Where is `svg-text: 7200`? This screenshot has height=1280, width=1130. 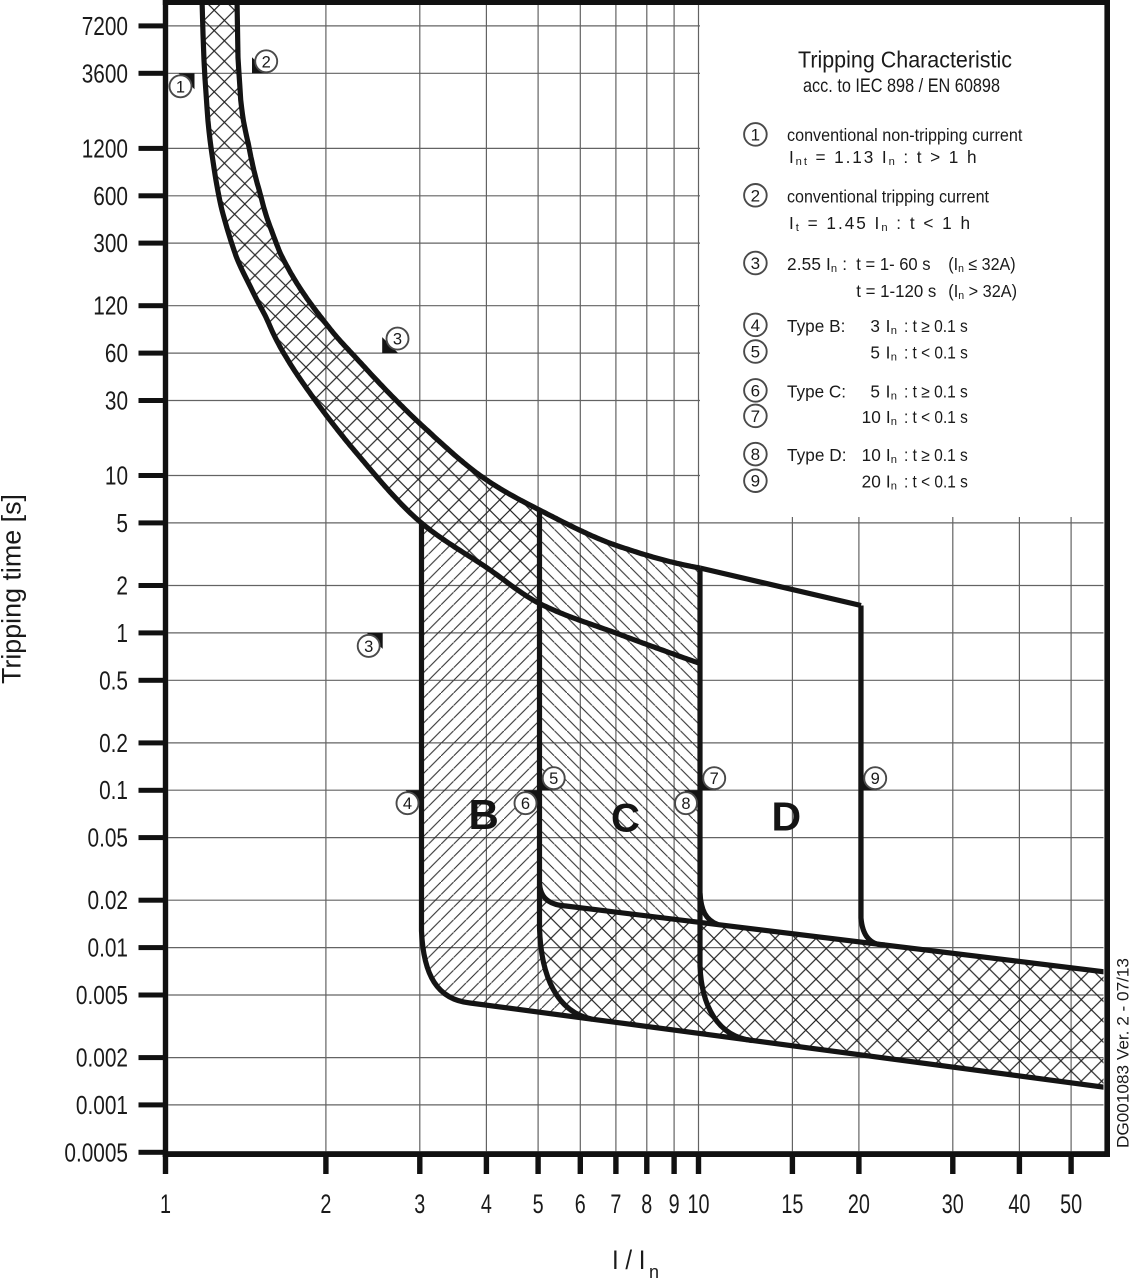 svg-text: 7200 is located at coordinates (105, 26).